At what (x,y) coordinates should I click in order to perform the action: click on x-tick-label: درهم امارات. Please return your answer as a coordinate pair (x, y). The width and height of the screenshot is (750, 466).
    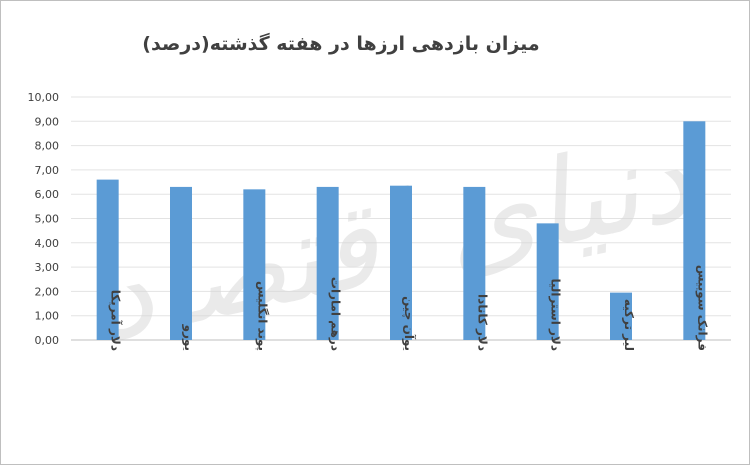
    Looking at the image, I should click on (336, 314).